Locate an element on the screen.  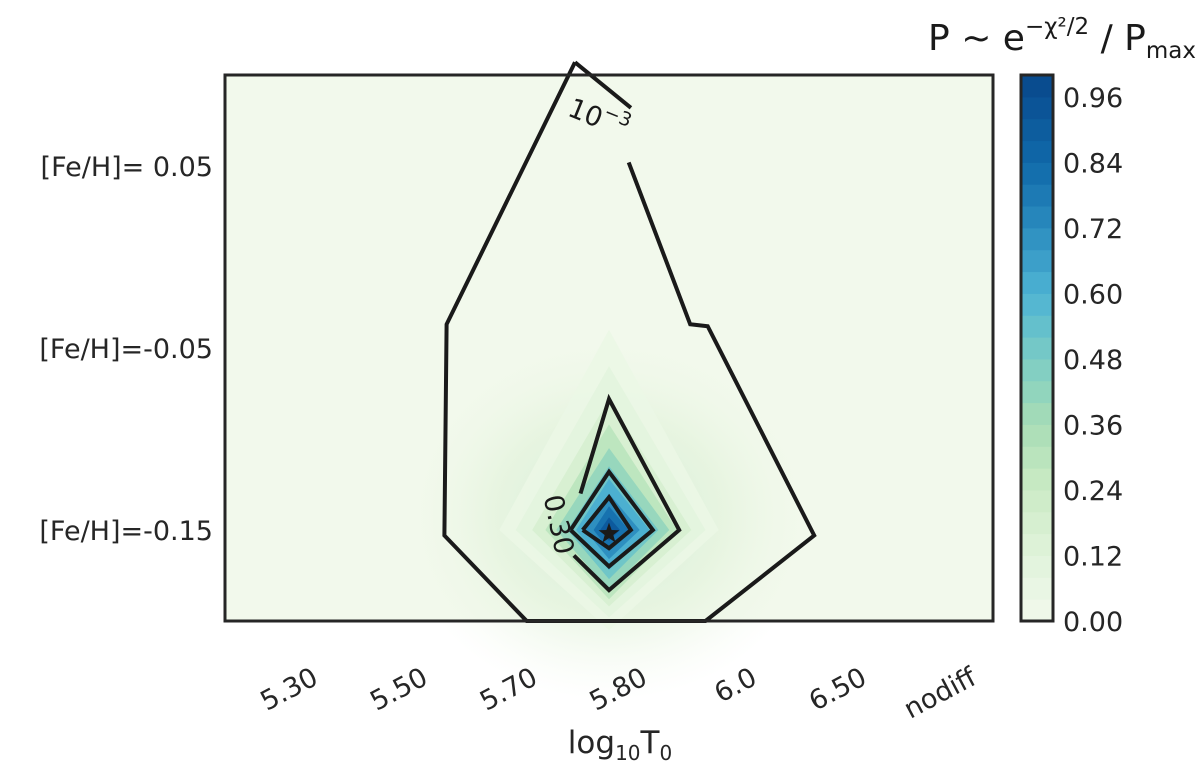
y-tick-label: [Fe/H]= 0.05 is located at coordinates (127, 167).